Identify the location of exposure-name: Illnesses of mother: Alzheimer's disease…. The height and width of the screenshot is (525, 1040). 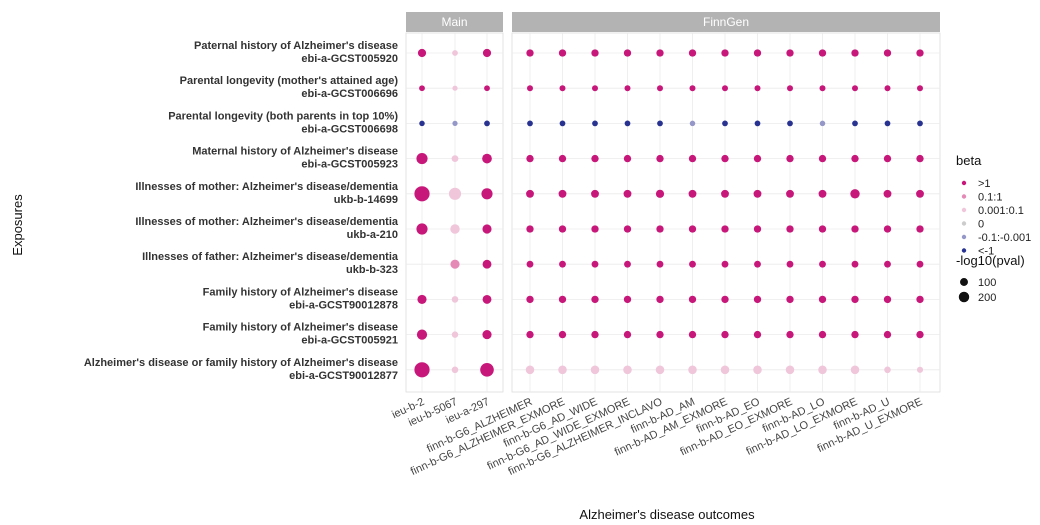
(267, 222).